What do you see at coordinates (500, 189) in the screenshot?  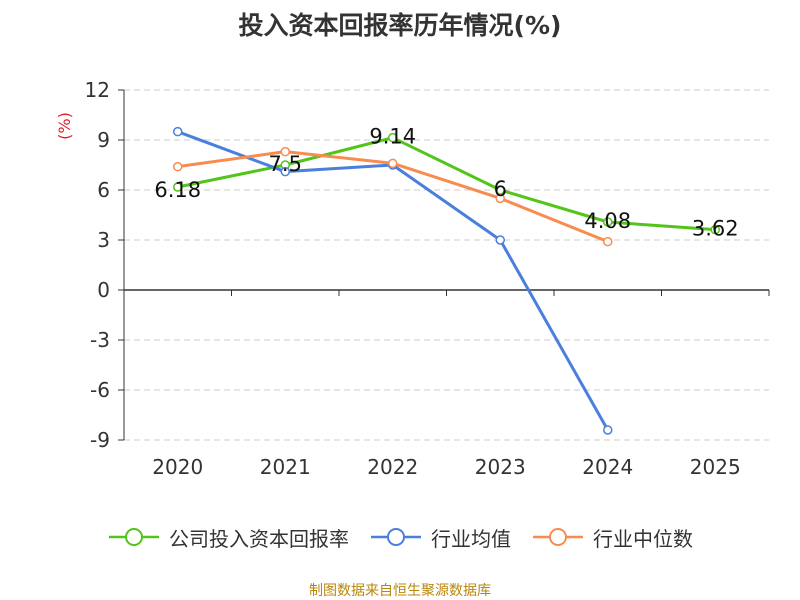 I see `data-label: 6` at bounding box center [500, 189].